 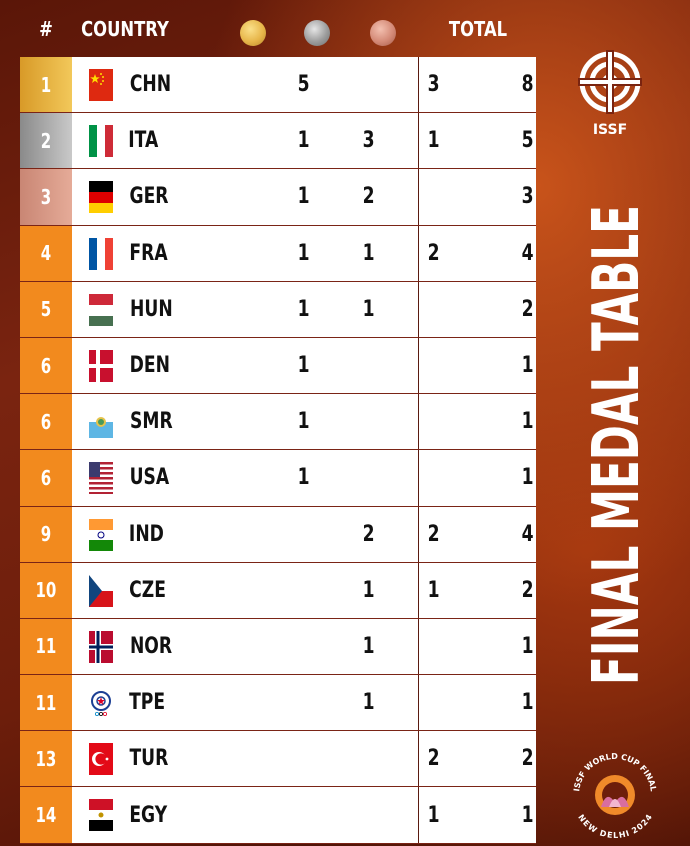 I want to click on total-count: 4, so click(x=528, y=253).